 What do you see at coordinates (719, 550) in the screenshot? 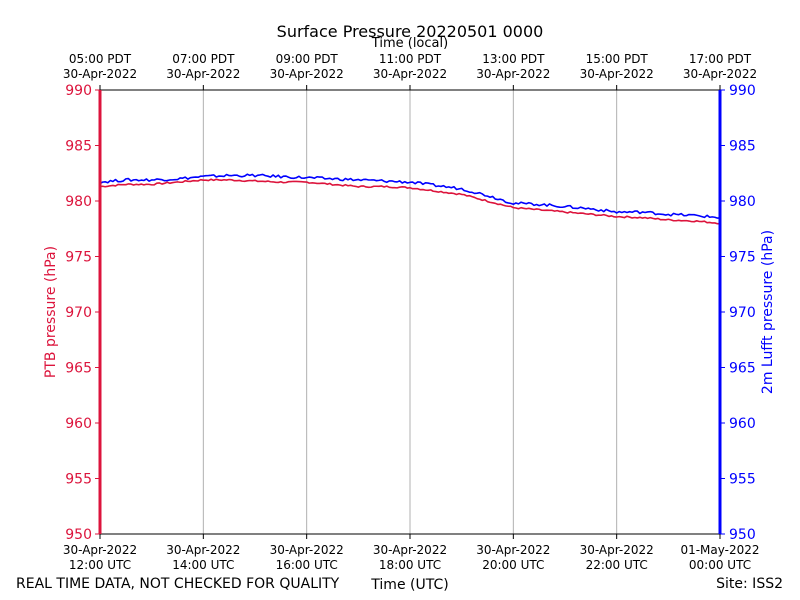
I see `x-tick-label-date: 01-May-2022` at bounding box center [719, 550].